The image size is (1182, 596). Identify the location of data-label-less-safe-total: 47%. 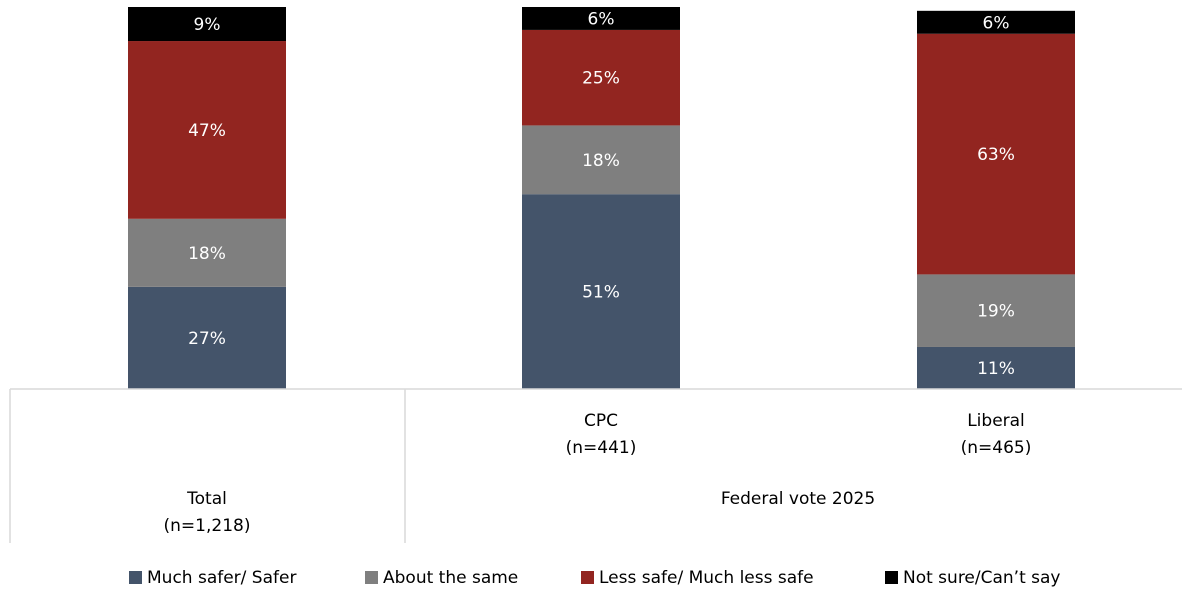
(207, 131).